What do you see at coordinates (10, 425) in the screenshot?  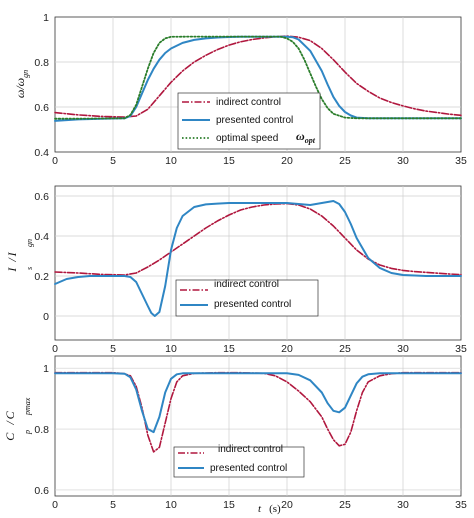 I see `y-axis-label-cp: C/C` at bounding box center [10, 425].